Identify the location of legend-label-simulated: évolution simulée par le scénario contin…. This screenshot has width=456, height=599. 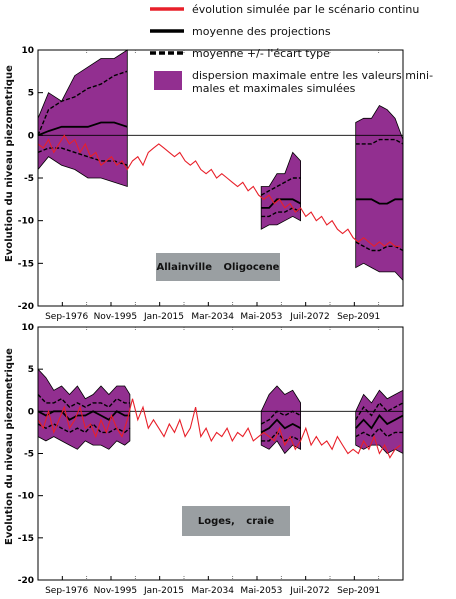
(306, 9).